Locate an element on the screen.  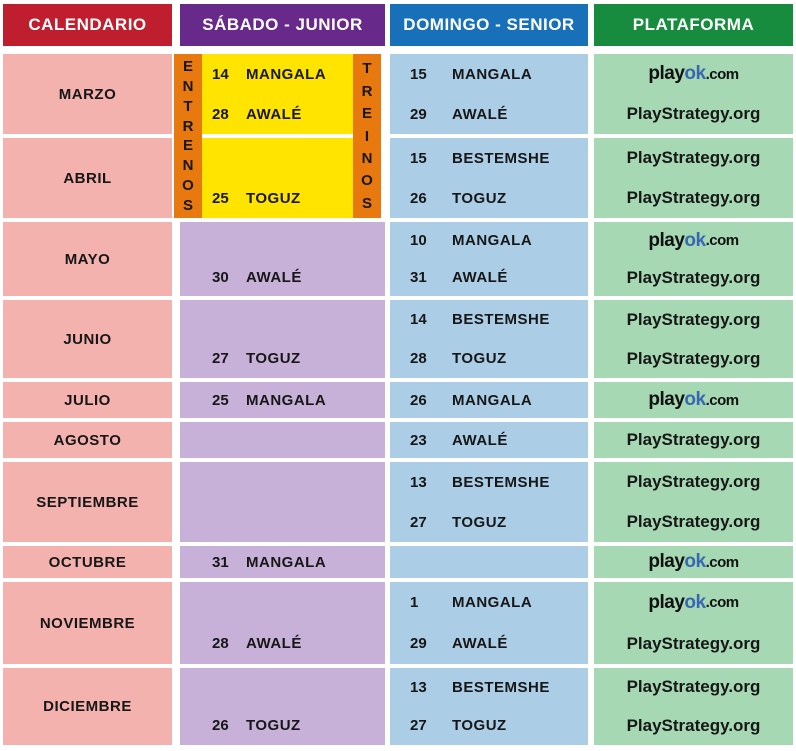
event-slot: 15 BESTEMSHE is located at coordinates (489, 158).